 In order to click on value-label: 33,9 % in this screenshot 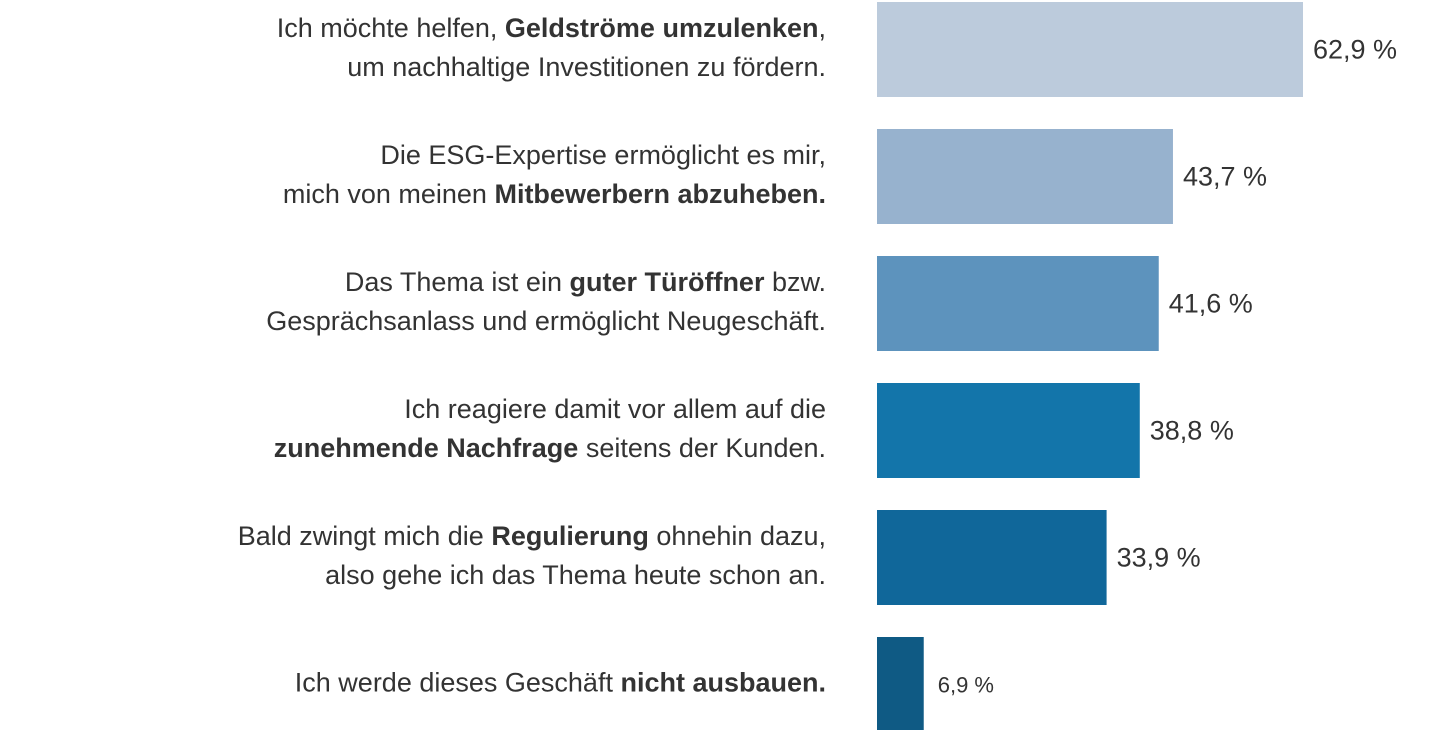, I will do `click(1159, 558)`.